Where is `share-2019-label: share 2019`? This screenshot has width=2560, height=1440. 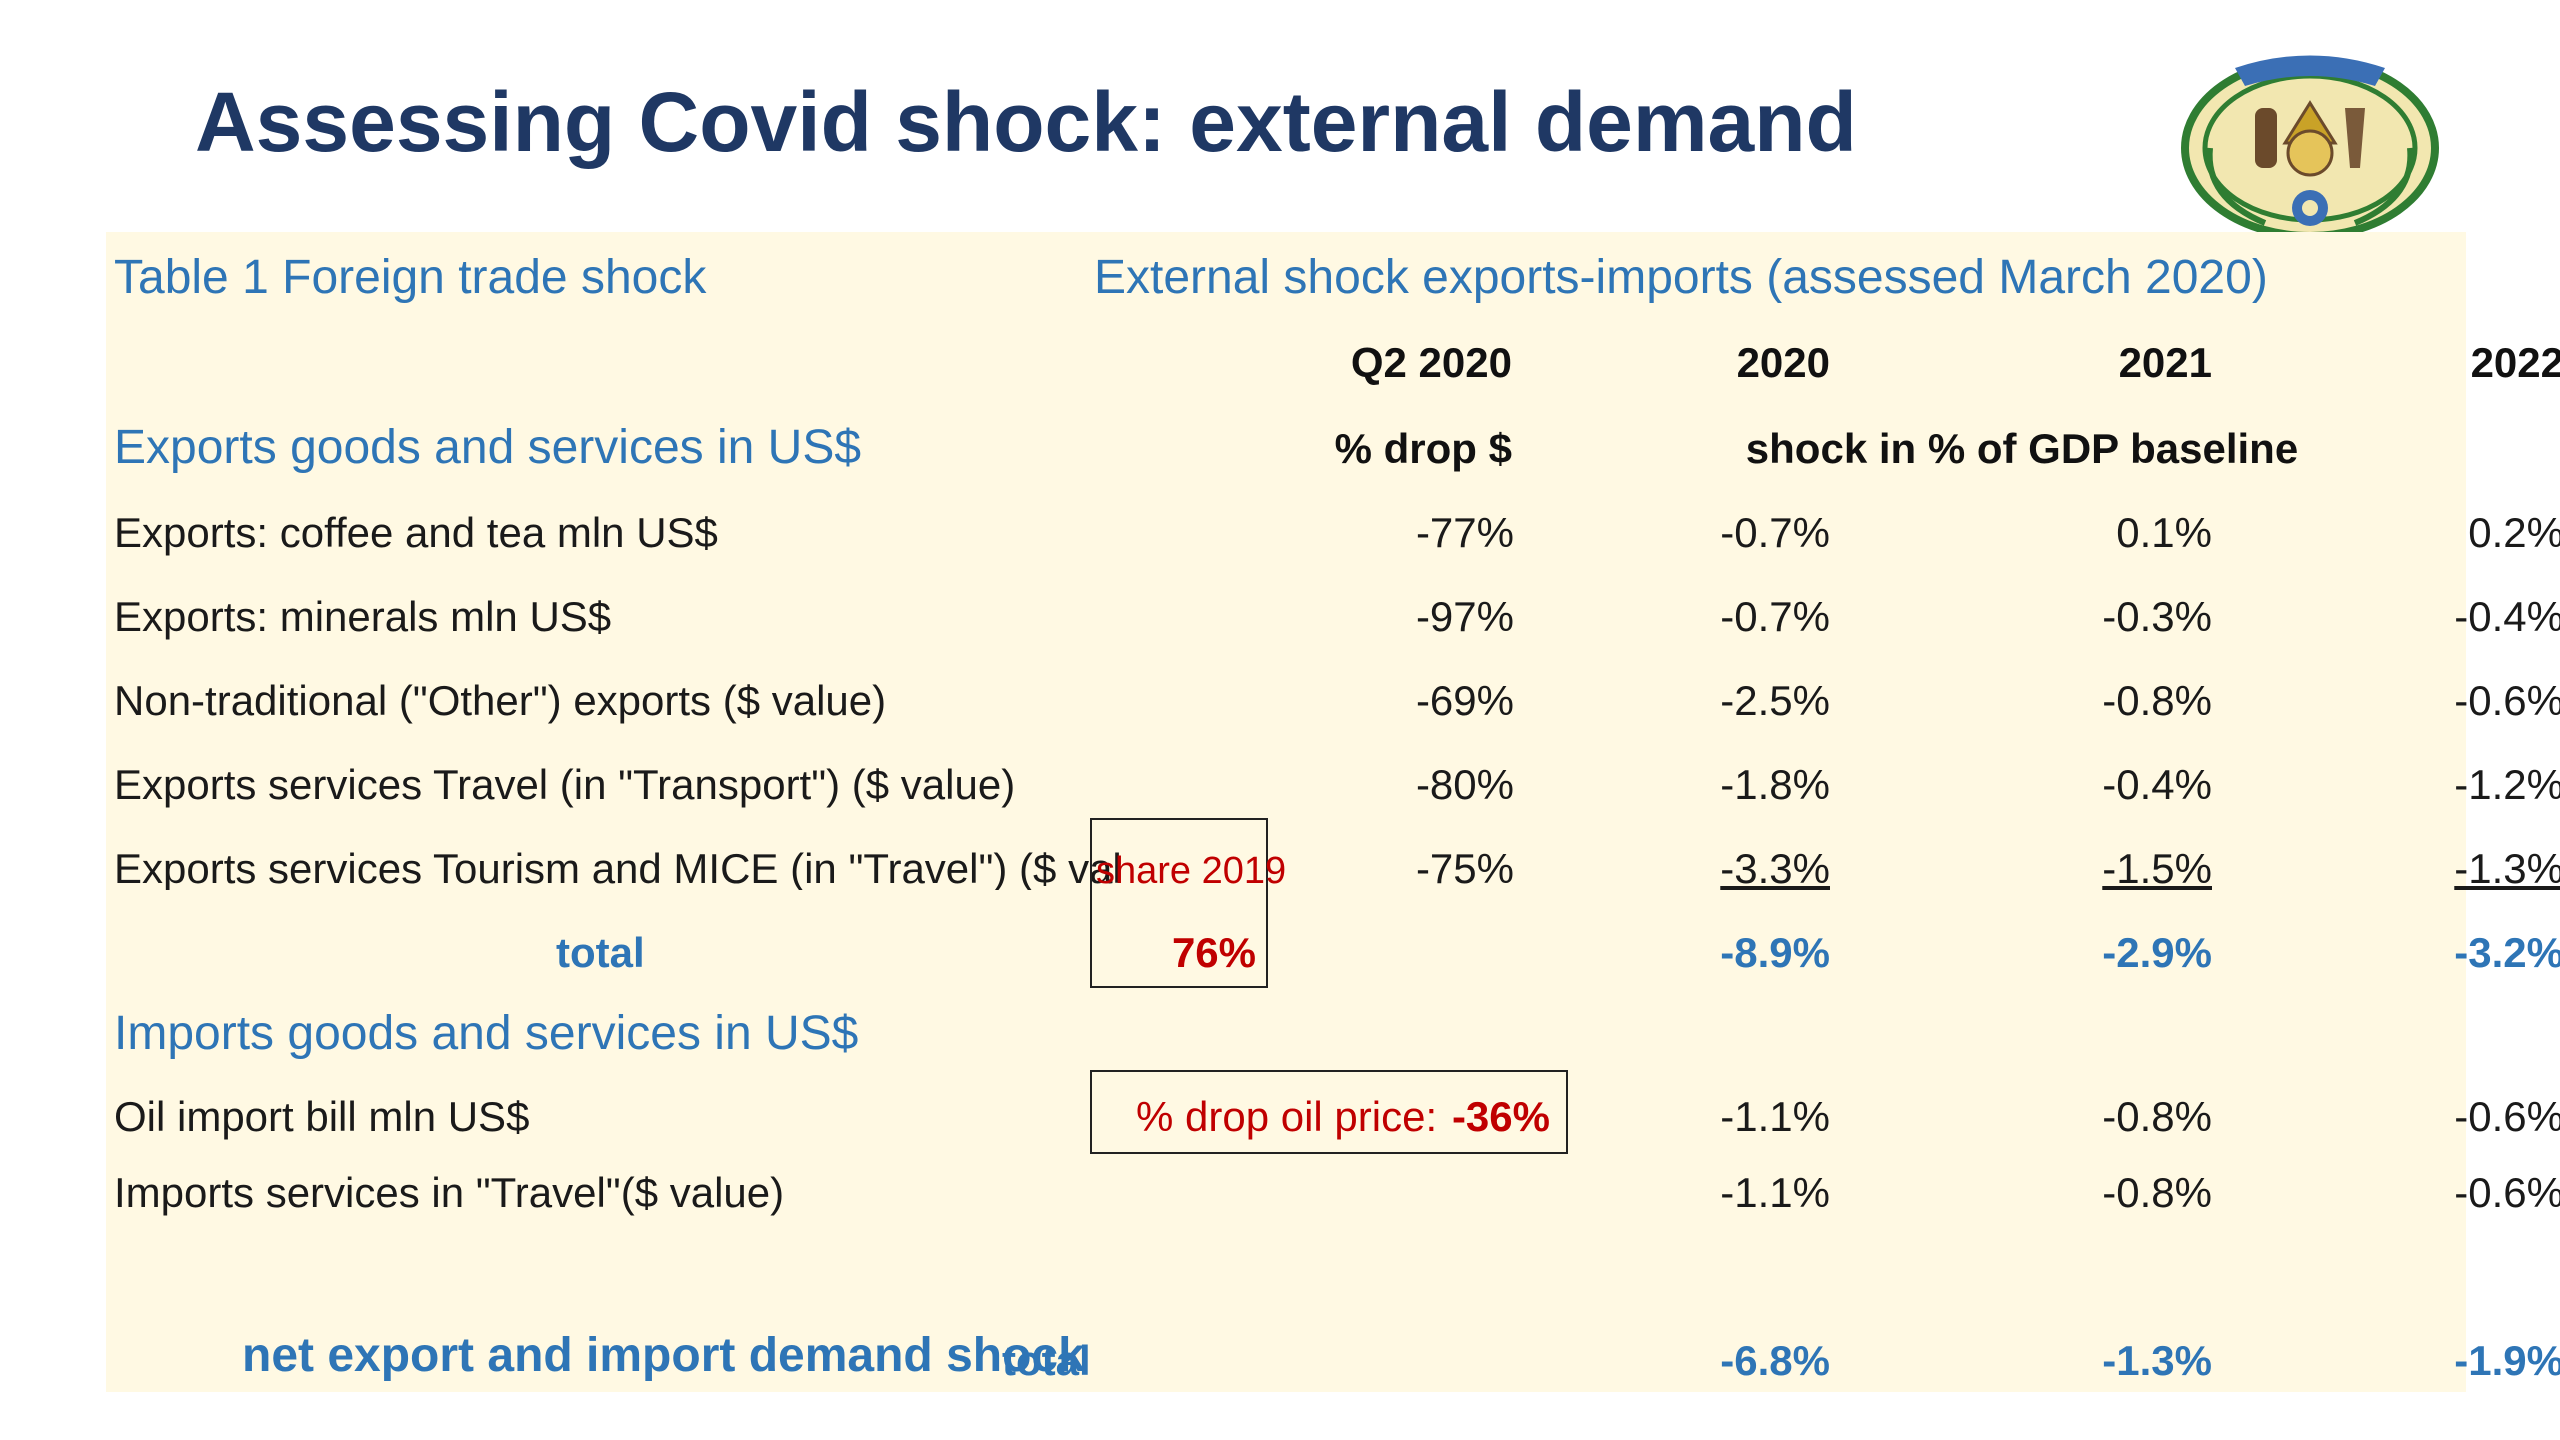
share-2019-label: share 2019 is located at coordinates (1191, 871).